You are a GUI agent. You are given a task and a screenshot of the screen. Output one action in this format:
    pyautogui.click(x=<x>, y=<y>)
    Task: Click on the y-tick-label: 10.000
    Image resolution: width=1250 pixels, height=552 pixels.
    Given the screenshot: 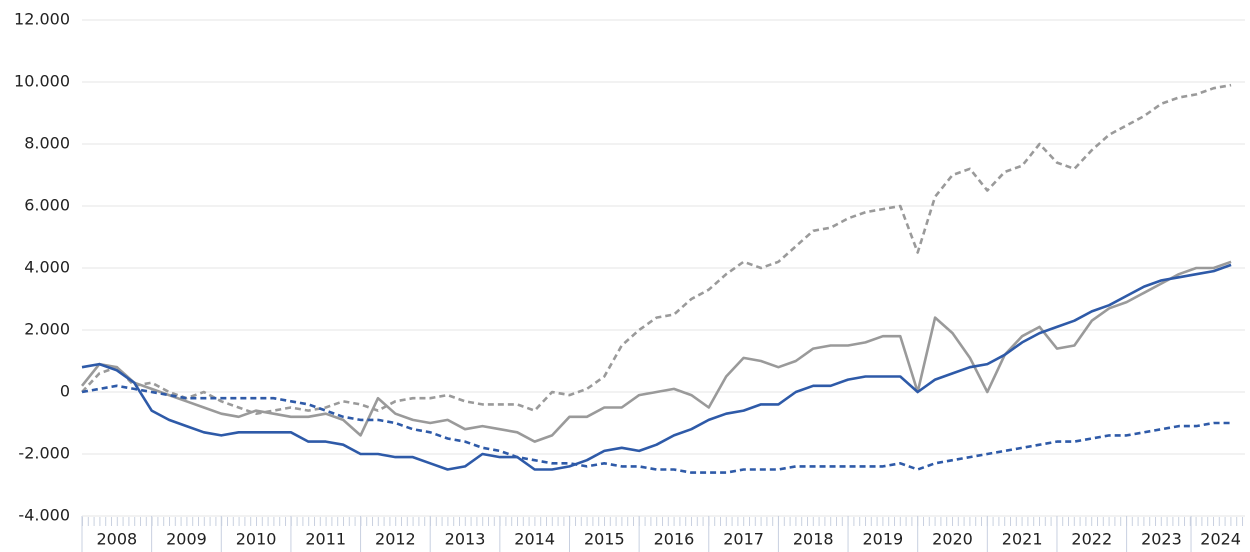 What is the action you would take?
    pyautogui.click(x=42, y=81)
    